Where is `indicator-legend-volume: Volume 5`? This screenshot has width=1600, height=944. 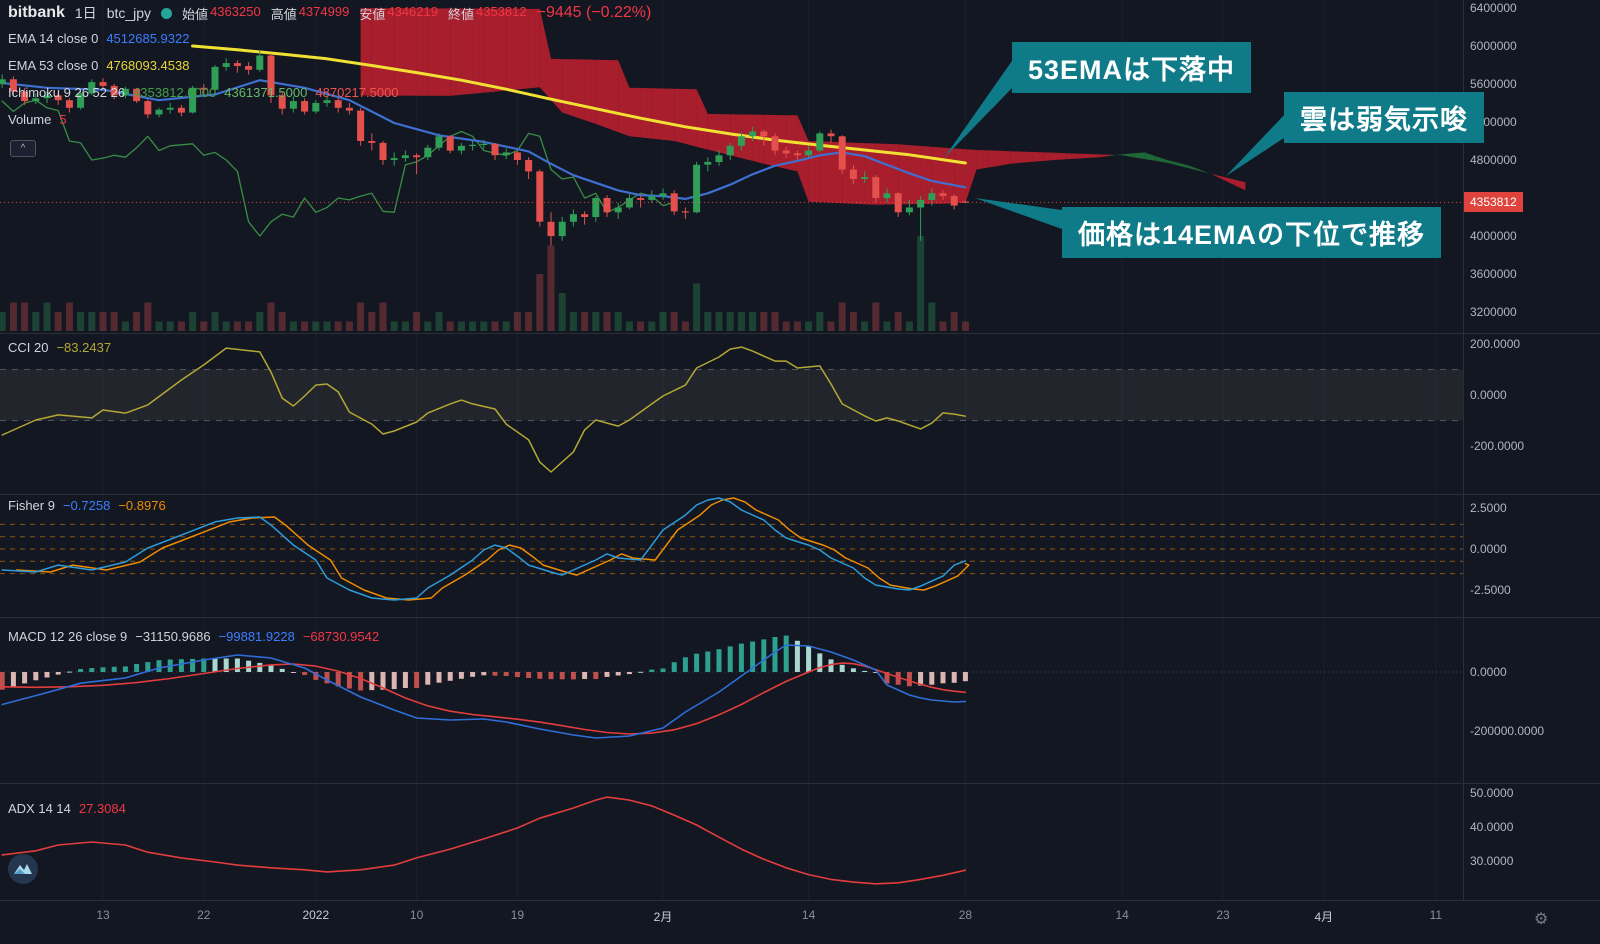 indicator-legend-volume: Volume 5 is located at coordinates (37, 119).